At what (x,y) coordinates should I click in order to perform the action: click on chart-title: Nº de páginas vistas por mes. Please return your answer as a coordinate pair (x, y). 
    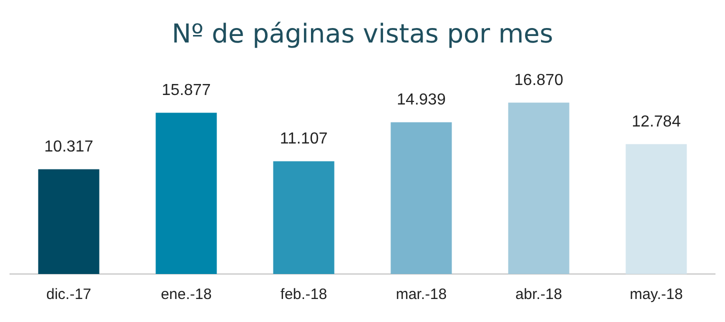
    Looking at the image, I should click on (363, 34).